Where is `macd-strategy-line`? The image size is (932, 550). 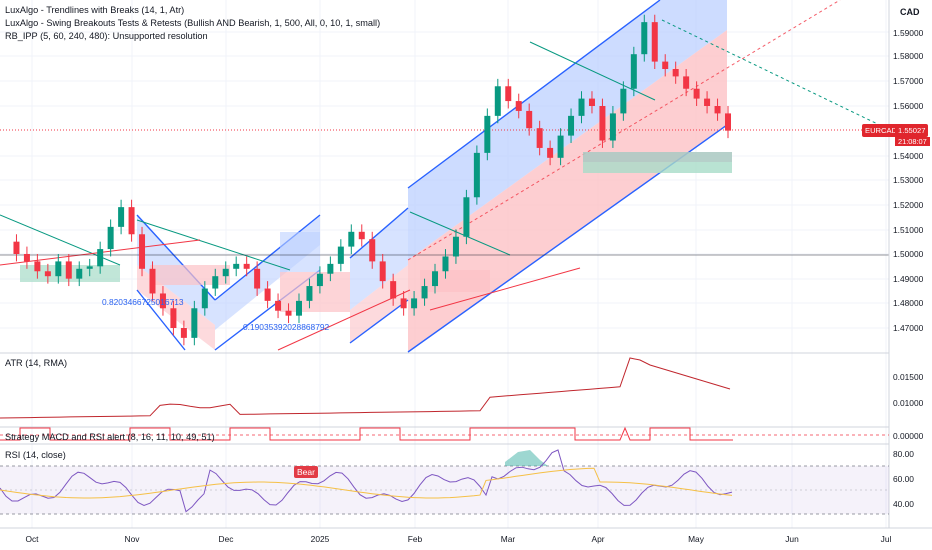 macd-strategy-line is located at coordinates (366, 433).